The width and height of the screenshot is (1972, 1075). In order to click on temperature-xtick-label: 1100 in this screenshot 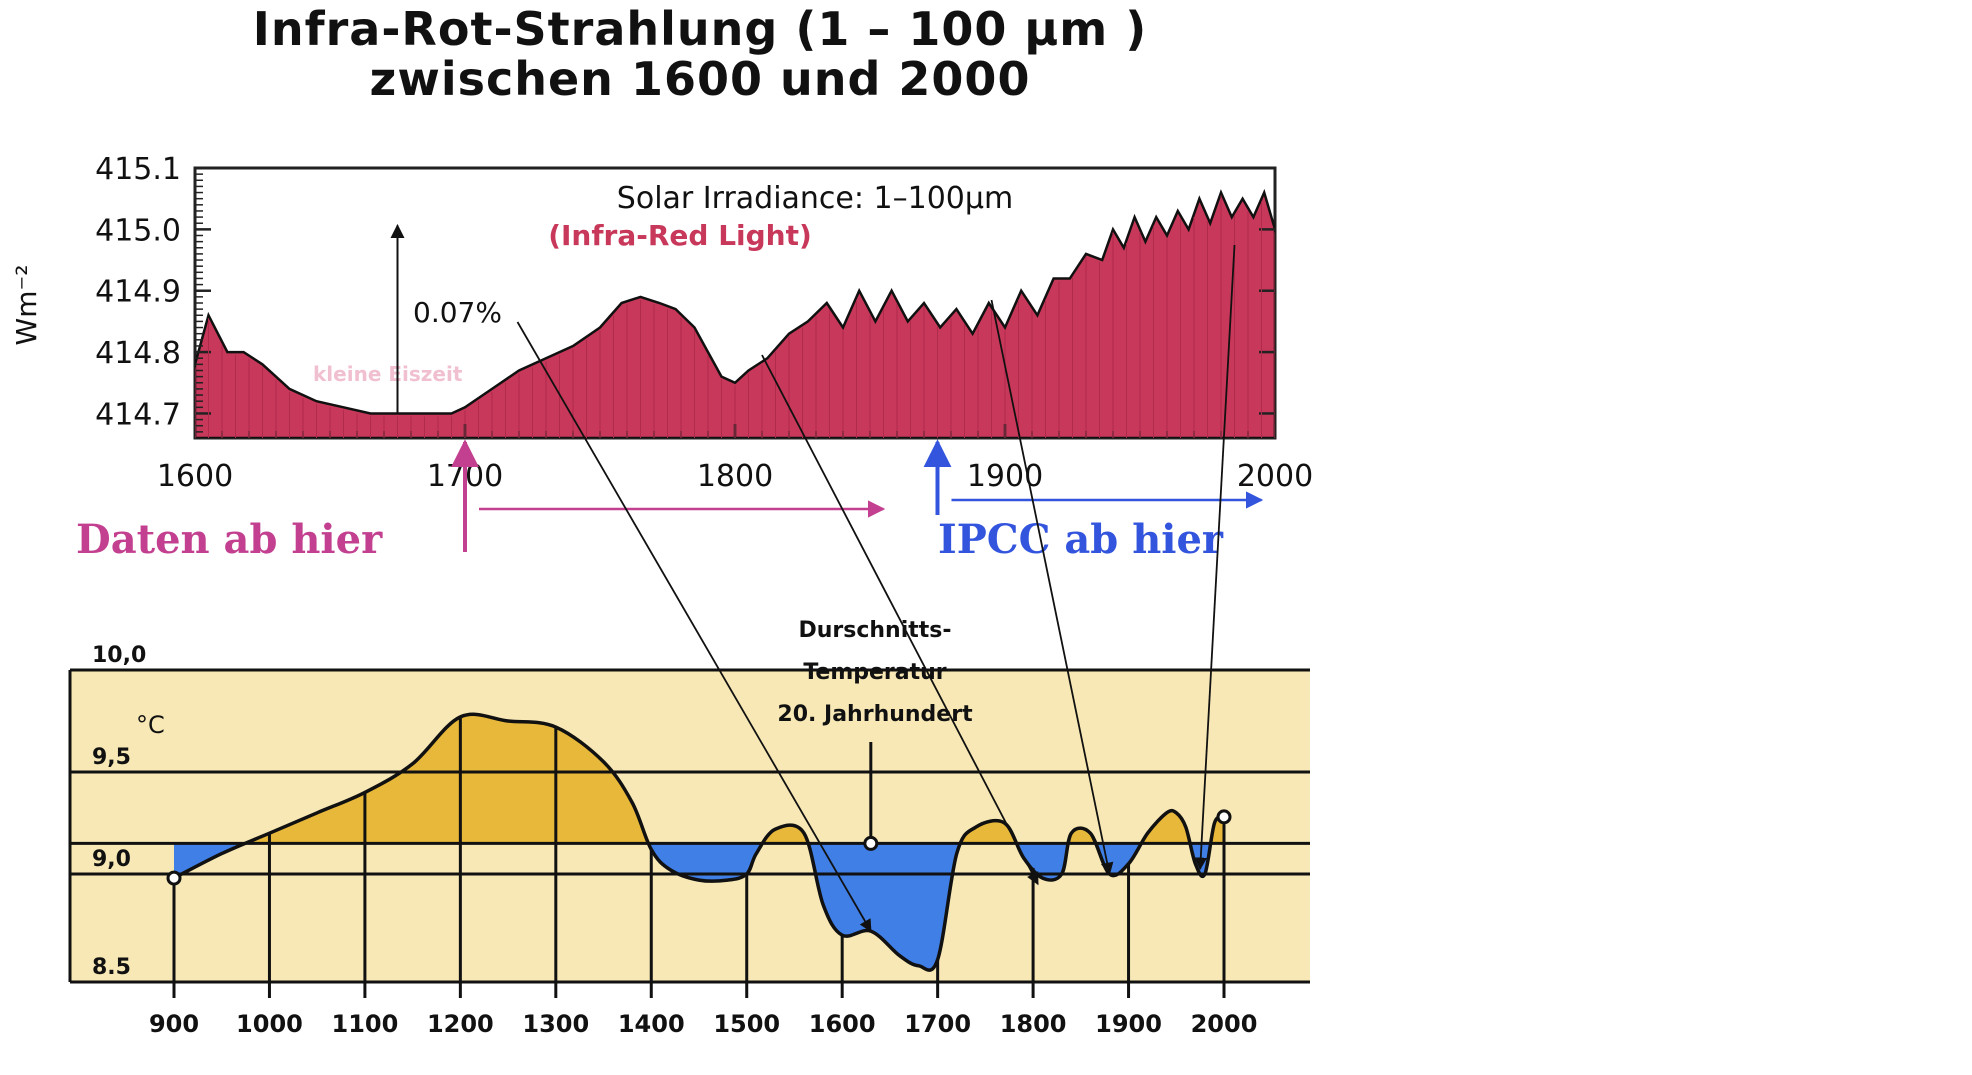, I will do `click(365, 1024)`.